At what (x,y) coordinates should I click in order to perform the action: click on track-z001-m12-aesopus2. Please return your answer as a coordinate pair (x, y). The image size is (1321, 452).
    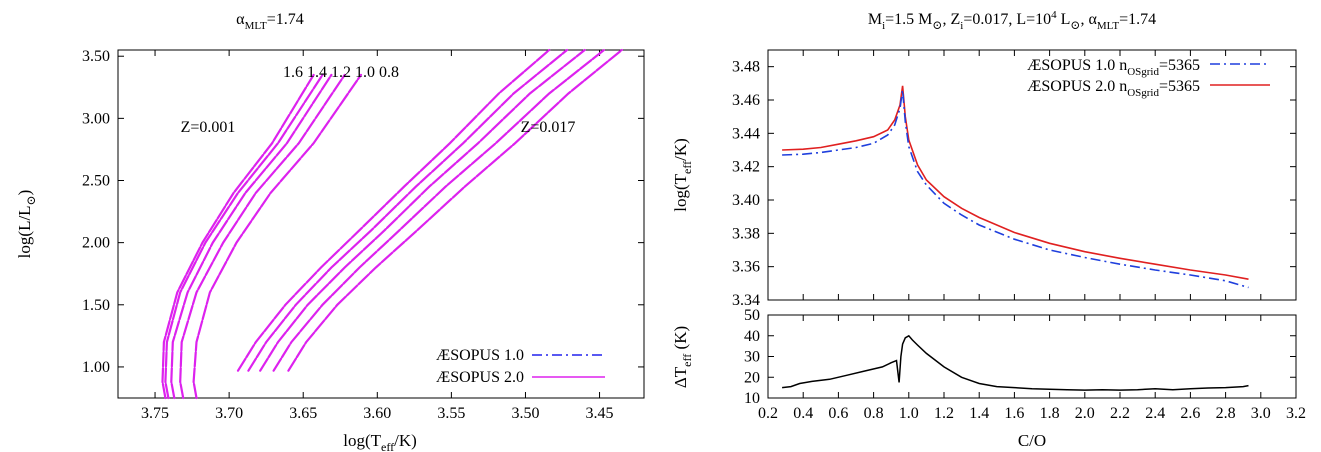
    Looking at the image, I should click on (251, 236).